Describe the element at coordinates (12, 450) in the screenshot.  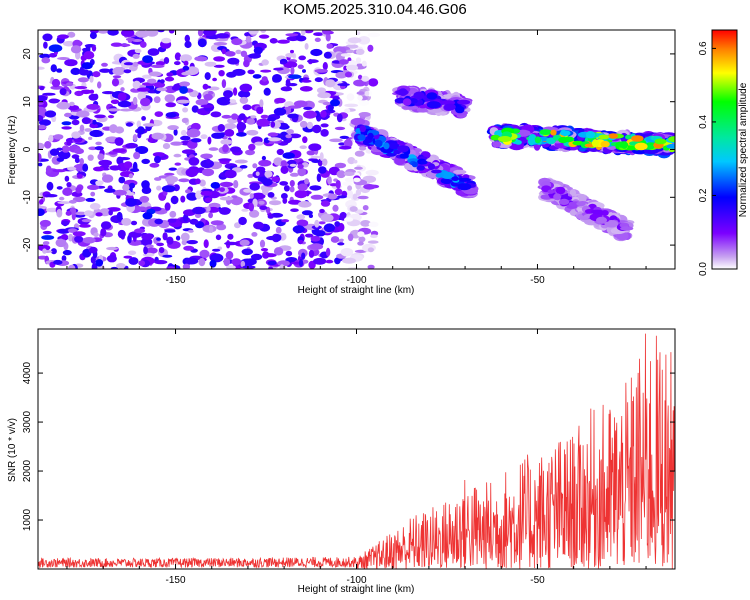
I see `snr-y-axis-label: SNR (10 * v/v)` at that location.